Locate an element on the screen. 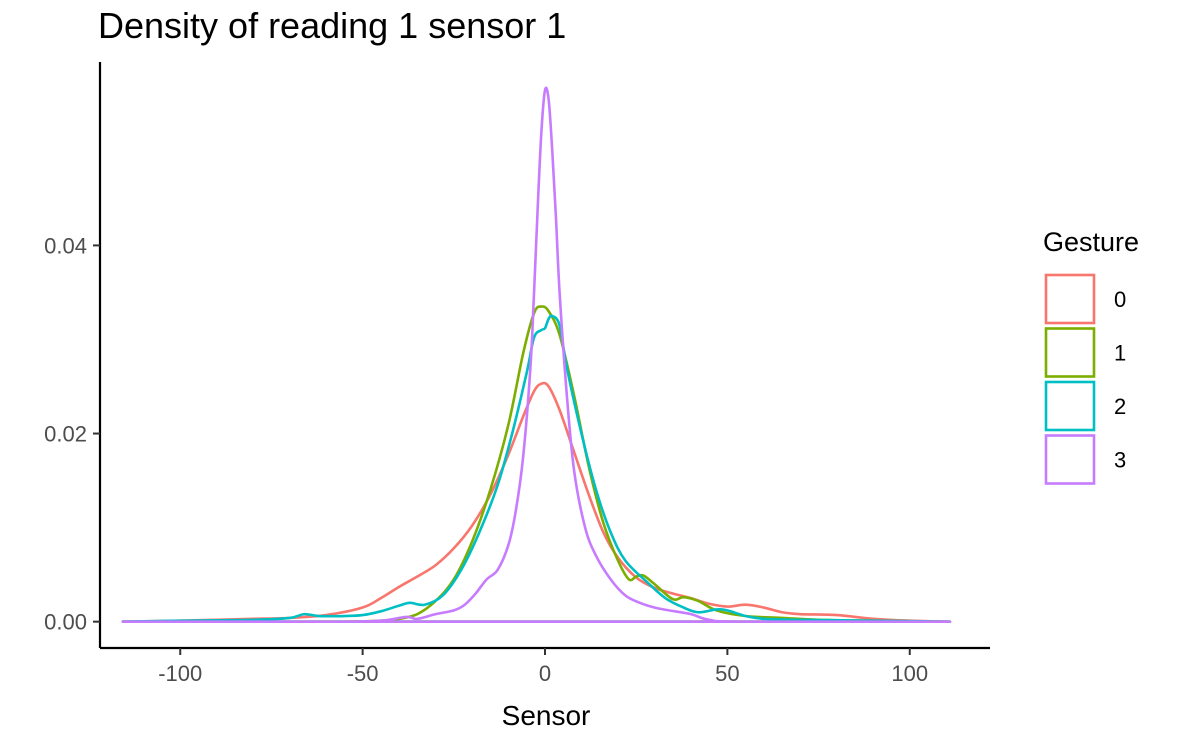 Image resolution: width=1178 pixels, height=738 pixels. y-tick-label: 0.00 is located at coordinates (65, 622).